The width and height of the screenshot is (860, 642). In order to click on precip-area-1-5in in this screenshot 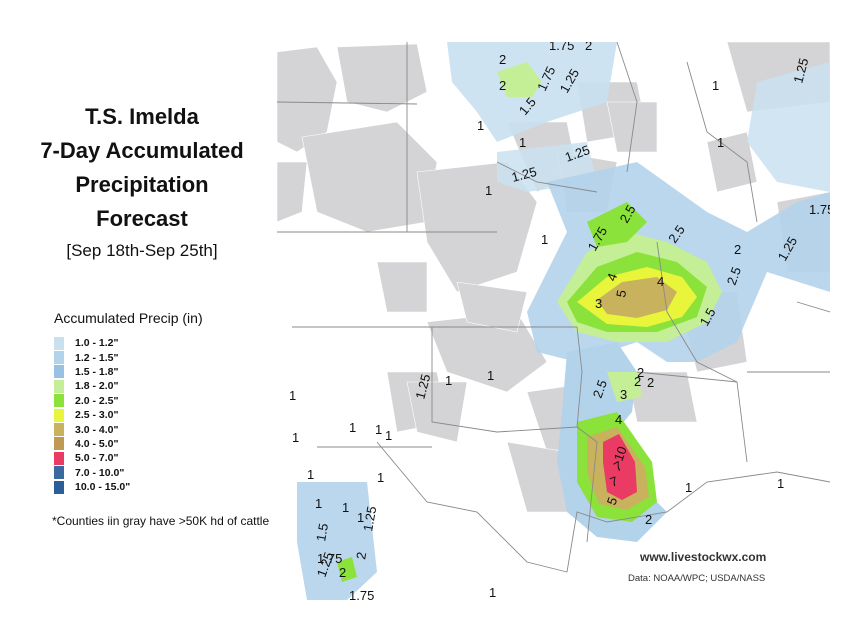, I will do `click(337, 541)`.